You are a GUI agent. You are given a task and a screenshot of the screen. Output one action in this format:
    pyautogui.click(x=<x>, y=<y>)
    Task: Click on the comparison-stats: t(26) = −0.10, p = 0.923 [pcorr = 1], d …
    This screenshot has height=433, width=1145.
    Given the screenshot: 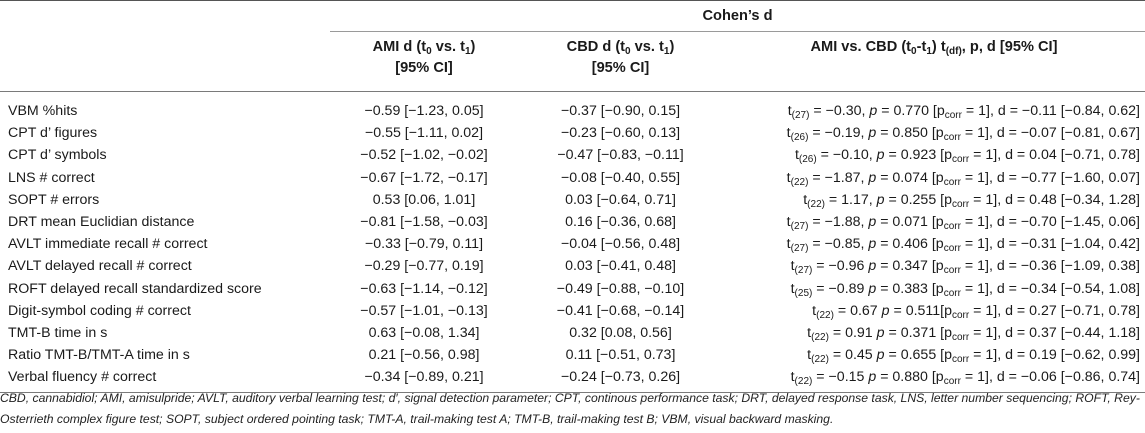 What is the action you would take?
    pyautogui.click(x=967, y=156)
    